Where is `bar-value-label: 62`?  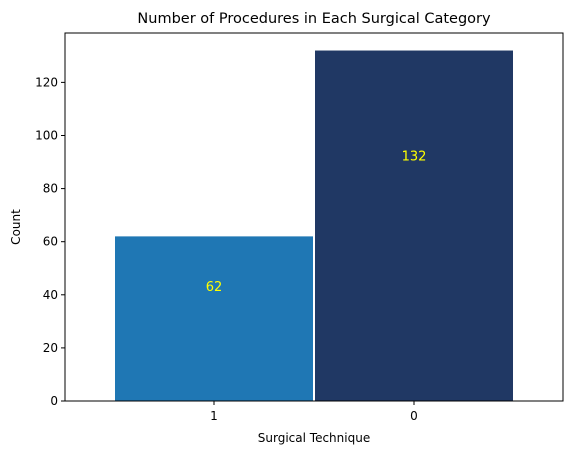 bar-value-label: 62 is located at coordinates (214, 287).